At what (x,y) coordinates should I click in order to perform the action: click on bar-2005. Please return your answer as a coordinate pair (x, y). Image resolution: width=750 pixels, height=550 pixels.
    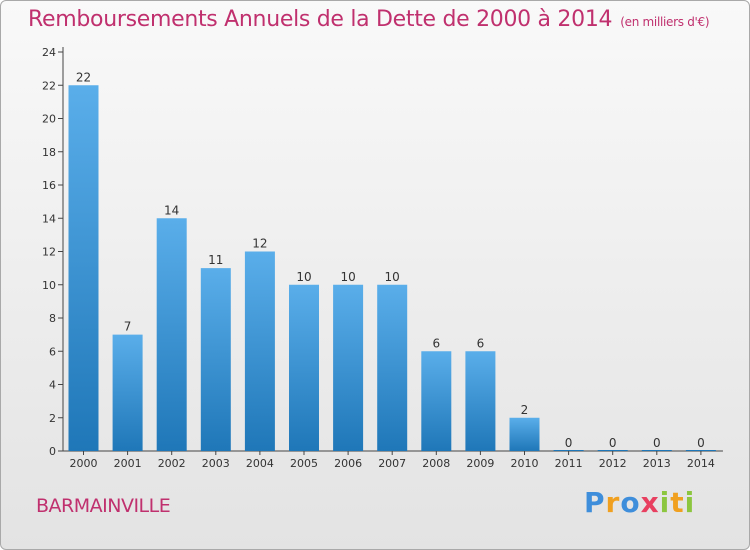
    Looking at the image, I should click on (304, 367).